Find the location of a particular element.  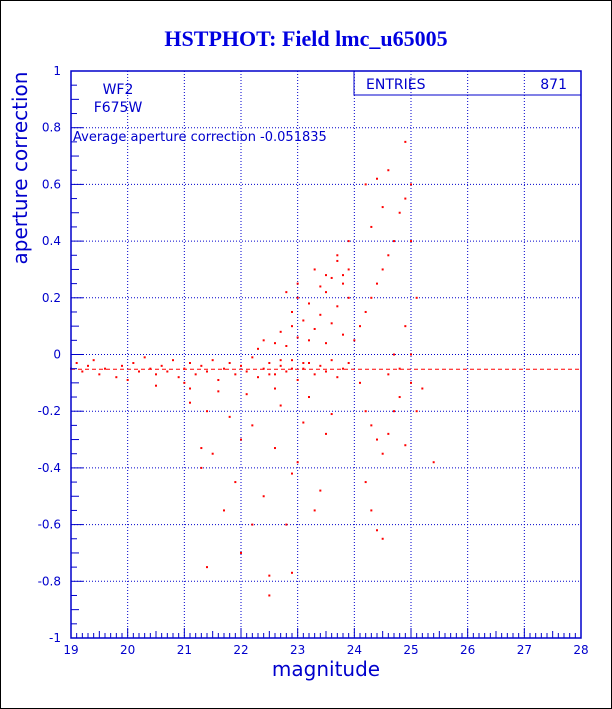

x-tick-label: 20 is located at coordinates (127, 650).